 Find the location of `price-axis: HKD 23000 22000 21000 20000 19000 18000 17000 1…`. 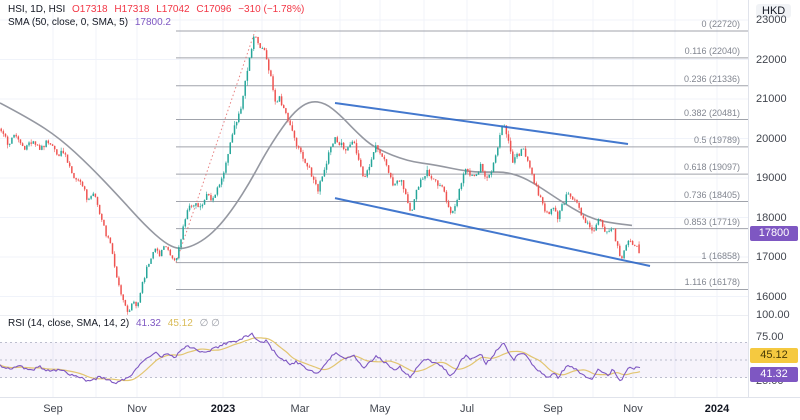

price-axis: HKD 23000 22000 21000 20000 19000 18000 17000 1… is located at coordinates (774, 198).